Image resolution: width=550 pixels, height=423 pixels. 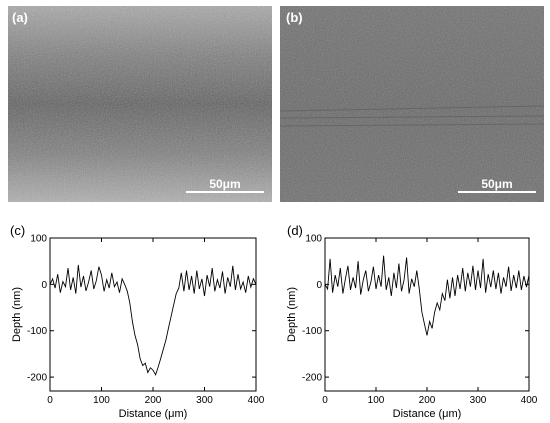 What do you see at coordinates (17, 230) in the screenshot?
I see `panel-label: (c)` at bounding box center [17, 230].